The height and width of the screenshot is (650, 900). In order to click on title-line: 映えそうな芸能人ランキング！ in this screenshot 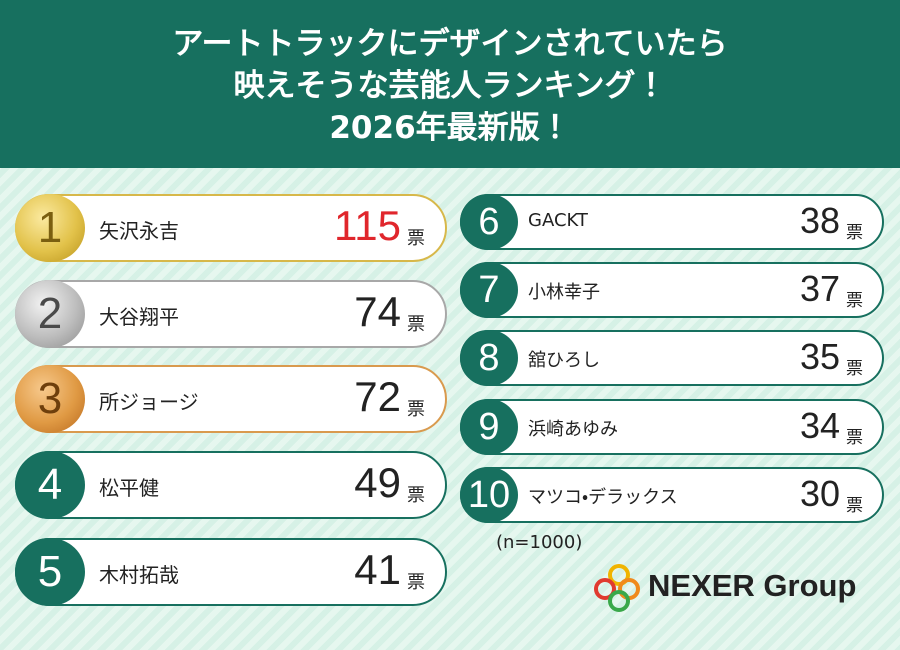, I will do `click(450, 86)`.